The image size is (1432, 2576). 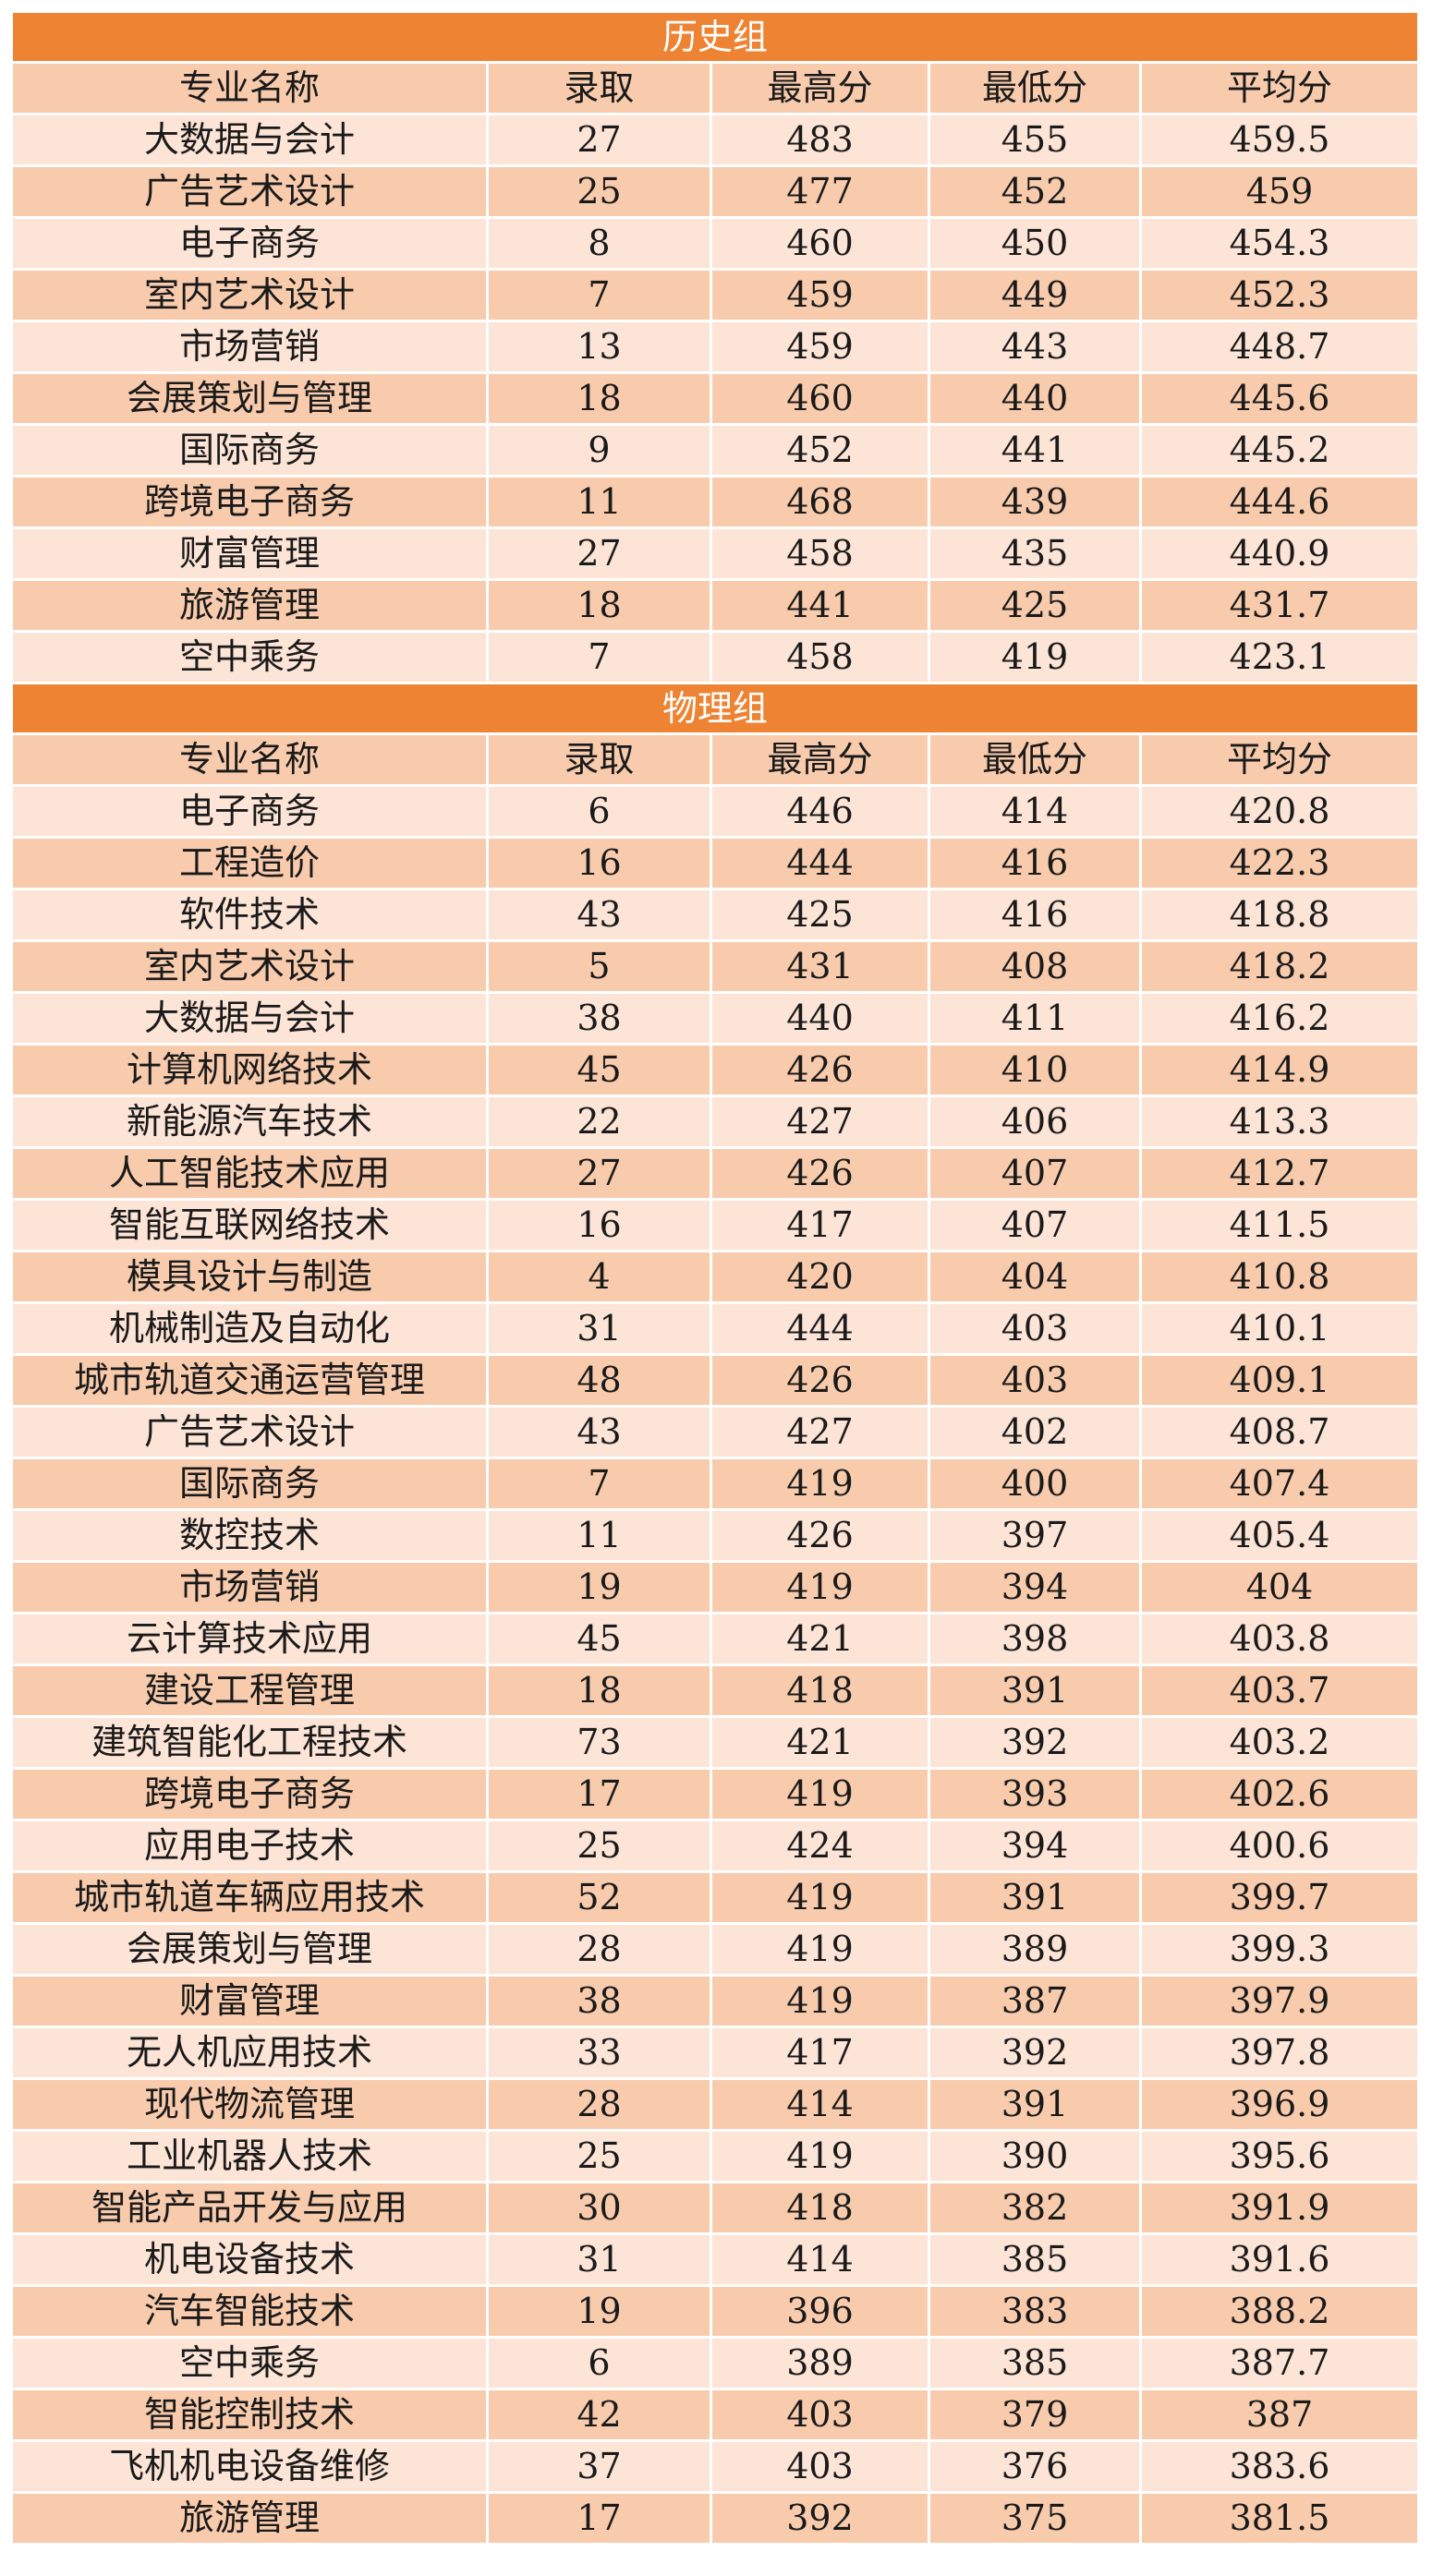 I want to click on cell-max-score: 392, so click(x=820, y=2518).